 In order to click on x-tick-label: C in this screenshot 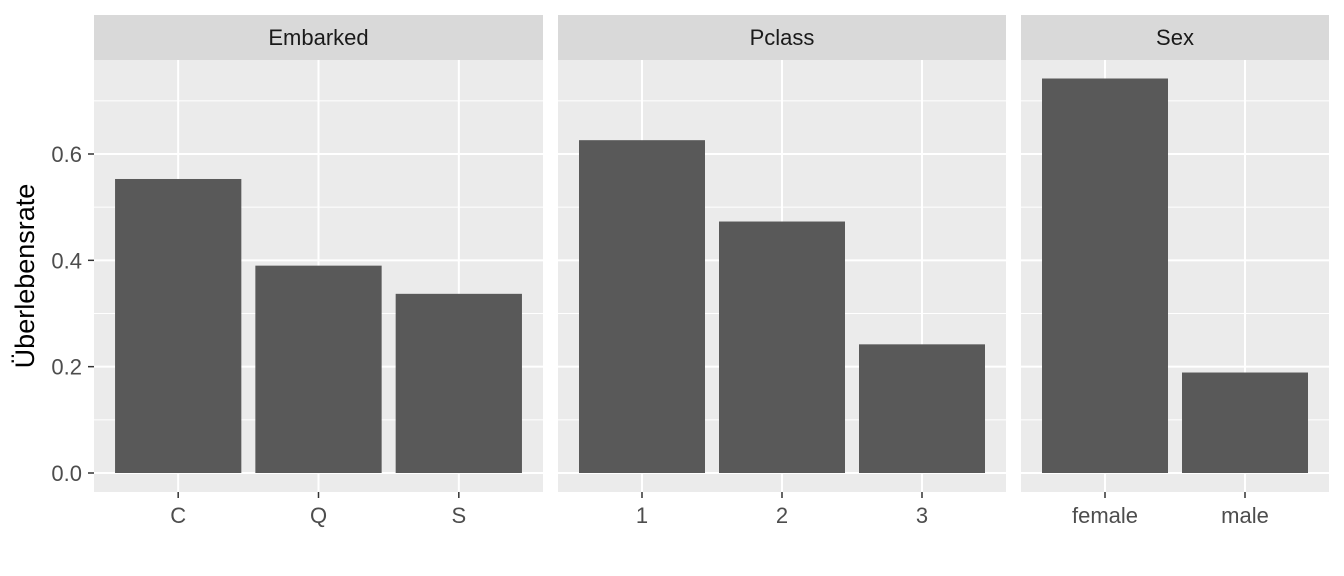, I will do `click(178, 515)`.